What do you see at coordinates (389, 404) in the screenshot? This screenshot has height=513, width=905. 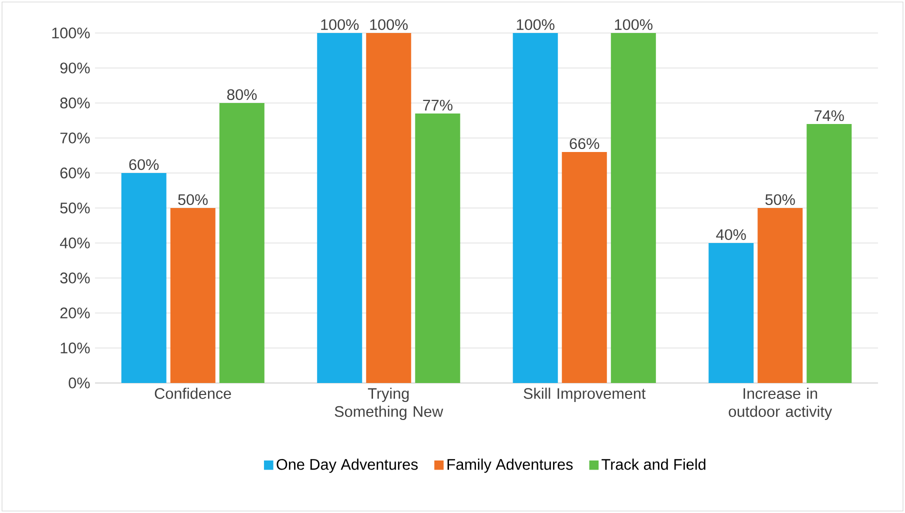 I see `x-tick-label: Trying Something New` at bounding box center [389, 404].